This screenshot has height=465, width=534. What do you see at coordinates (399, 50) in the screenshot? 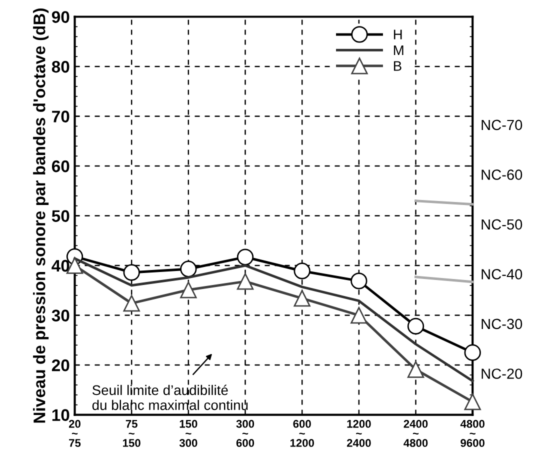
I see `legend-label: M` at bounding box center [399, 50].